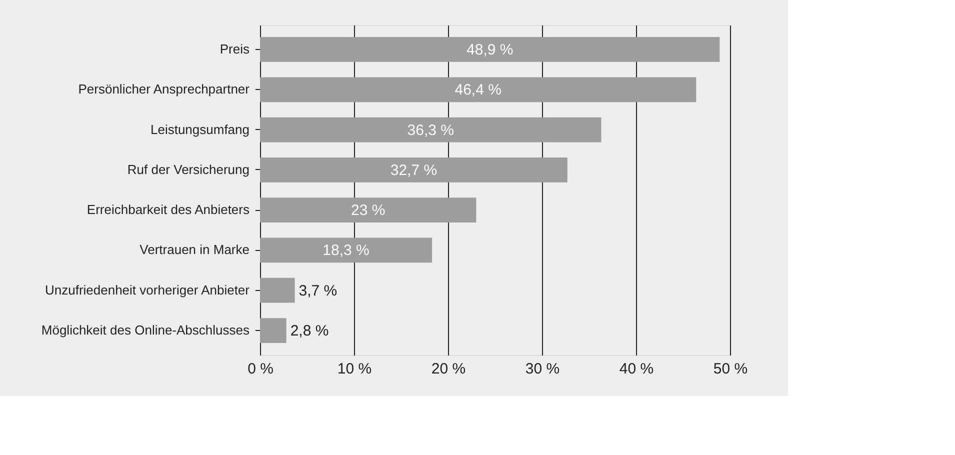  What do you see at coordinates (309, 331) in the screenshot?
I see `data-label: 2,8 %` at bounding box center [309, 331].